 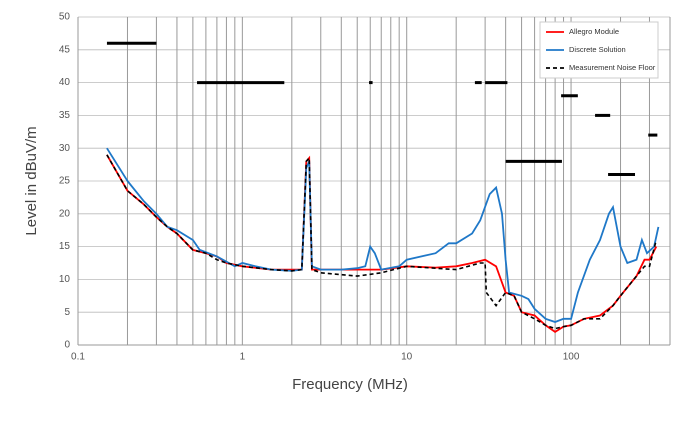 What do you see at coordinates (571, 357) in the screenshot?
I see `x-tick-label: 100` at bounding box center [571, 357].